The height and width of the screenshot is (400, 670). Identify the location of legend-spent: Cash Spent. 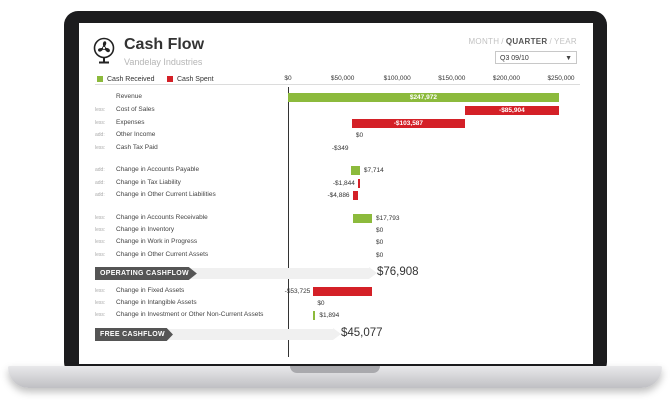
(190, 79).